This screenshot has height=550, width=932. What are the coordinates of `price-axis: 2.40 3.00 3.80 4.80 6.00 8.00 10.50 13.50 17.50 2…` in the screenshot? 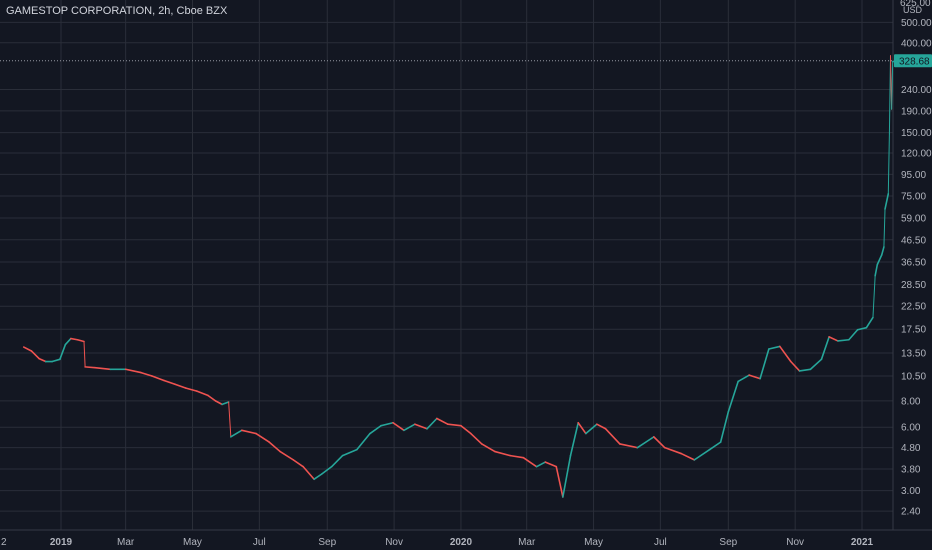 It's located at (916, 268).